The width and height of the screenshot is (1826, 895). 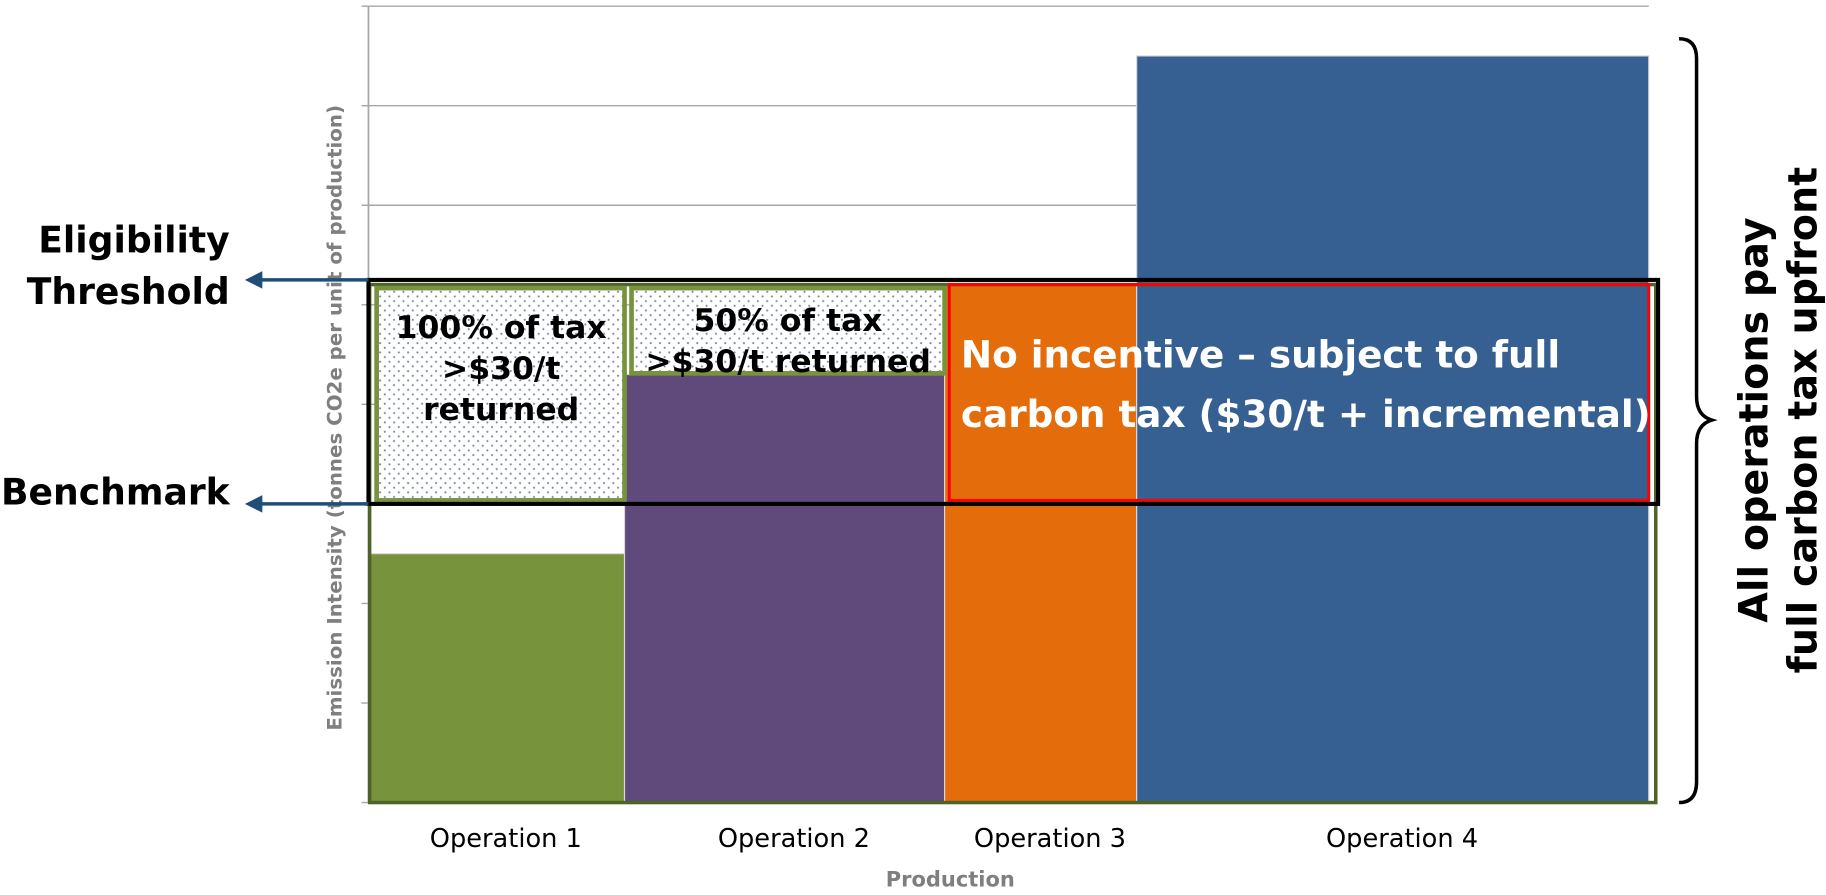 What do you see at coordinates (950, 880) in the screenshot?
I see `x-axis-label: Production` at bounding box center [950, 880].